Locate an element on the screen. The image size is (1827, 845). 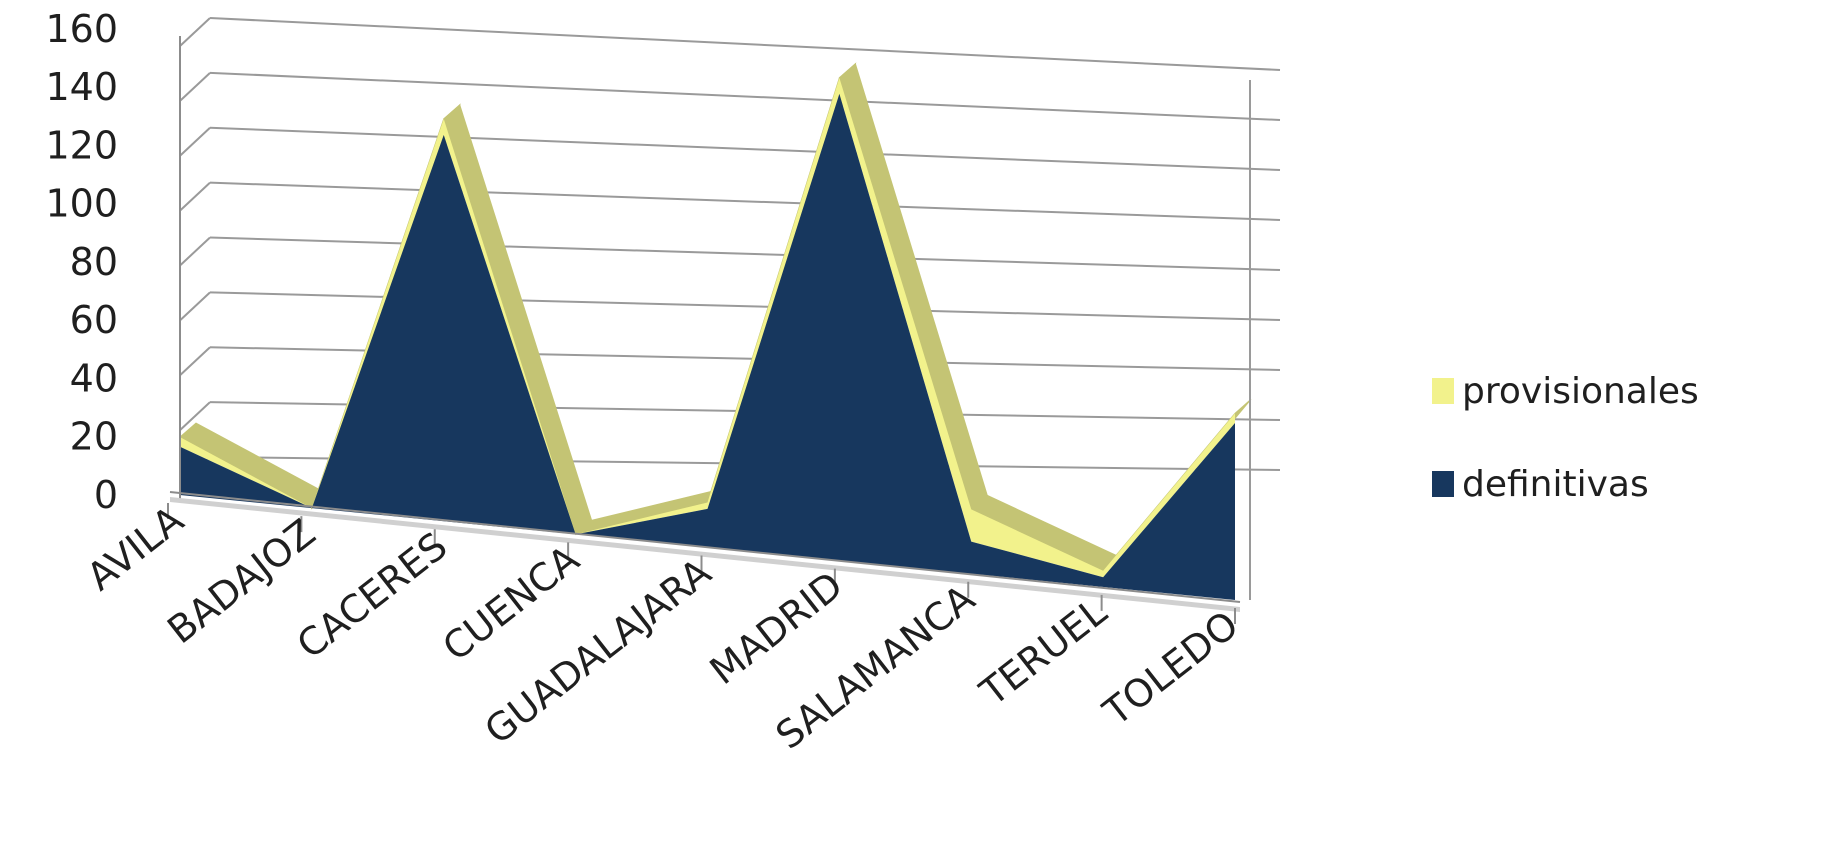
y-tick-label-120: 120 is located at coordinates (81, 145).